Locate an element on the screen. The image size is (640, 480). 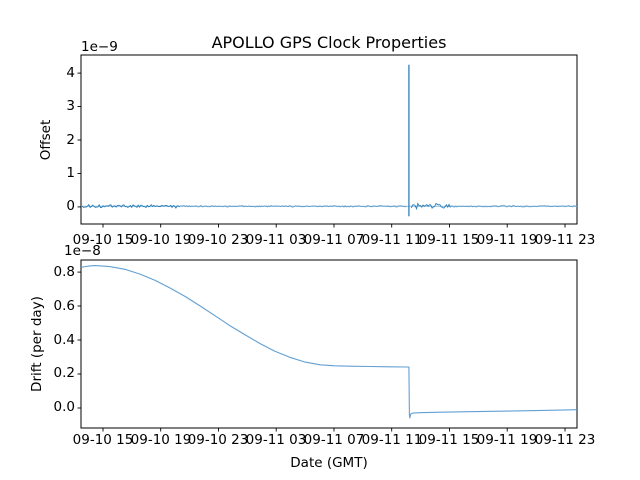
bottom-y-scale-offset-text: 1e−8 is located at coordinates (82, 251).